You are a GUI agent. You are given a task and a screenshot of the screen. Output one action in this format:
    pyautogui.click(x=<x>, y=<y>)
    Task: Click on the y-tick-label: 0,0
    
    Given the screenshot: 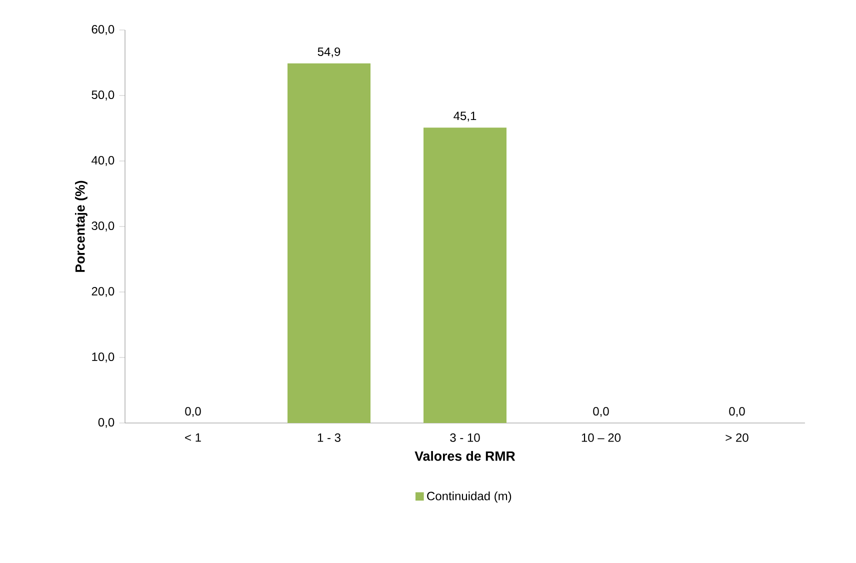 What is the action you would take?
    pyautogui.click(x=106, y=423)
    